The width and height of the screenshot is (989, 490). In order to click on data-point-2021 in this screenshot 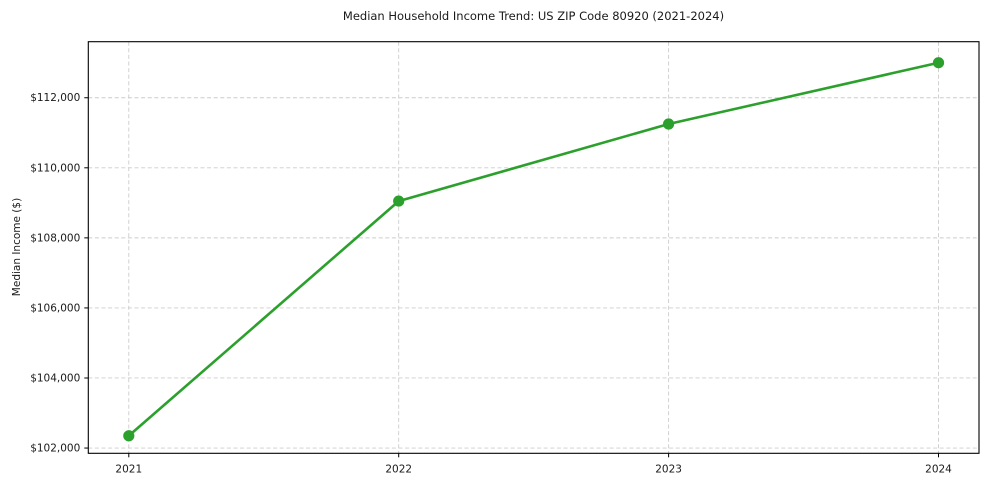, I will do `click(129, 436)`.